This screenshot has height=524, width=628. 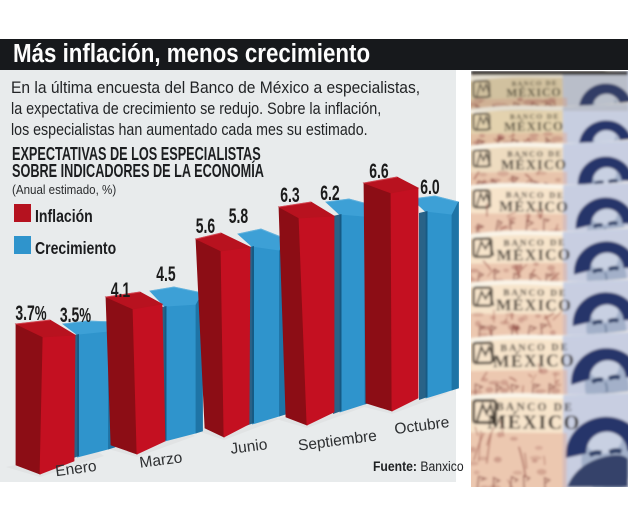 I want to click on svg-text: 5.8, so click(x=238, y=216).